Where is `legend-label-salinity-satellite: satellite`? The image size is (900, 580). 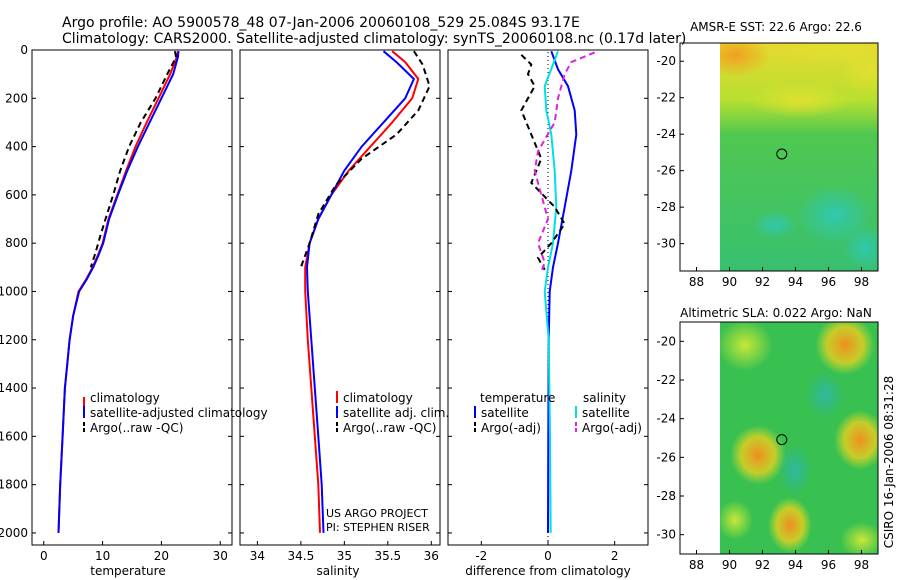 legend-label-salinity-satellite: satellite is located at coordinates (606, 413).